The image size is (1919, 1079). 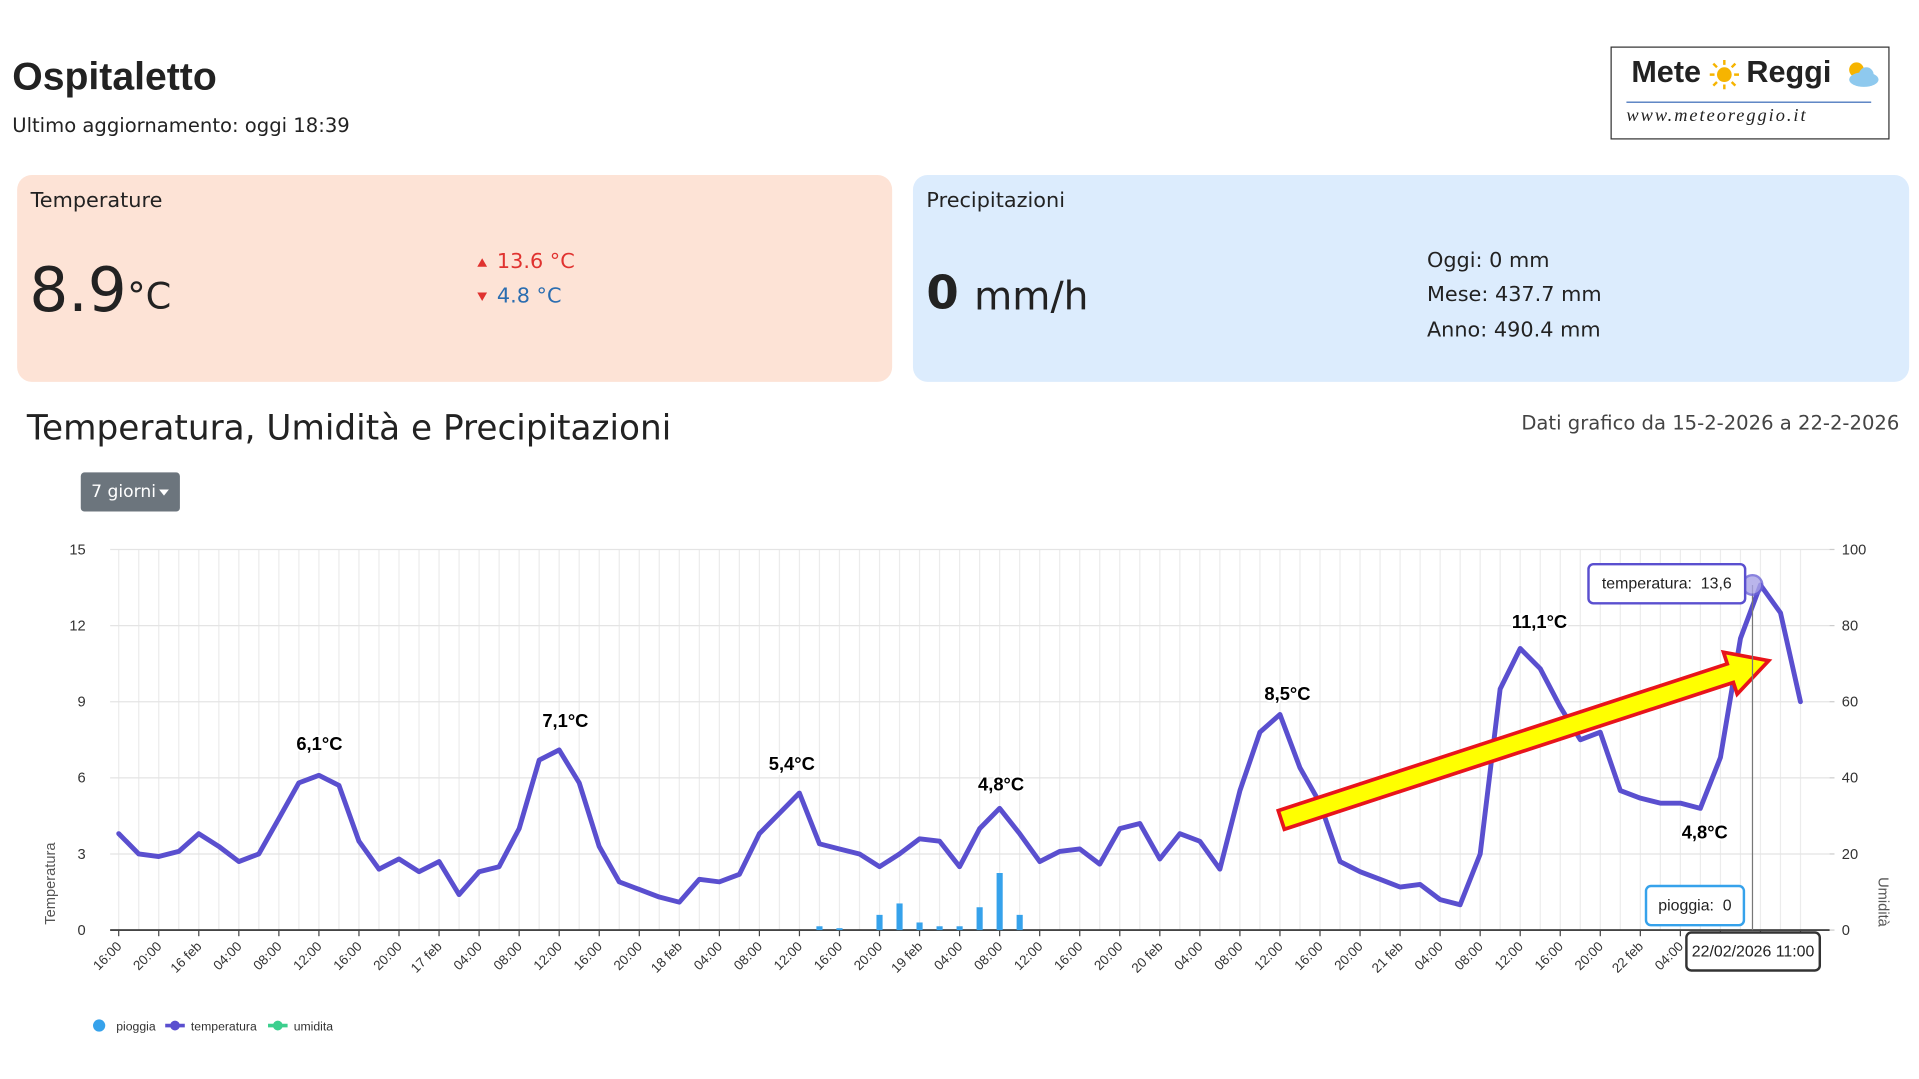 I want to click on min-temperature: 4.8 °C, so click(x=519, y=296).